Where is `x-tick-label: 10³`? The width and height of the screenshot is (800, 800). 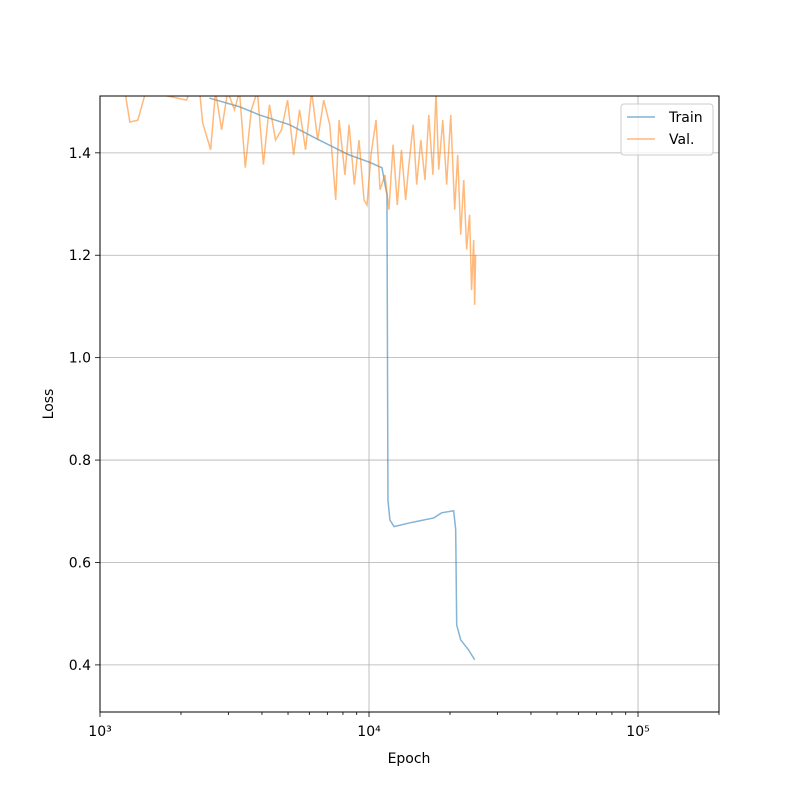 x-tick-label: 10³ is located at coordinates (99, 732).